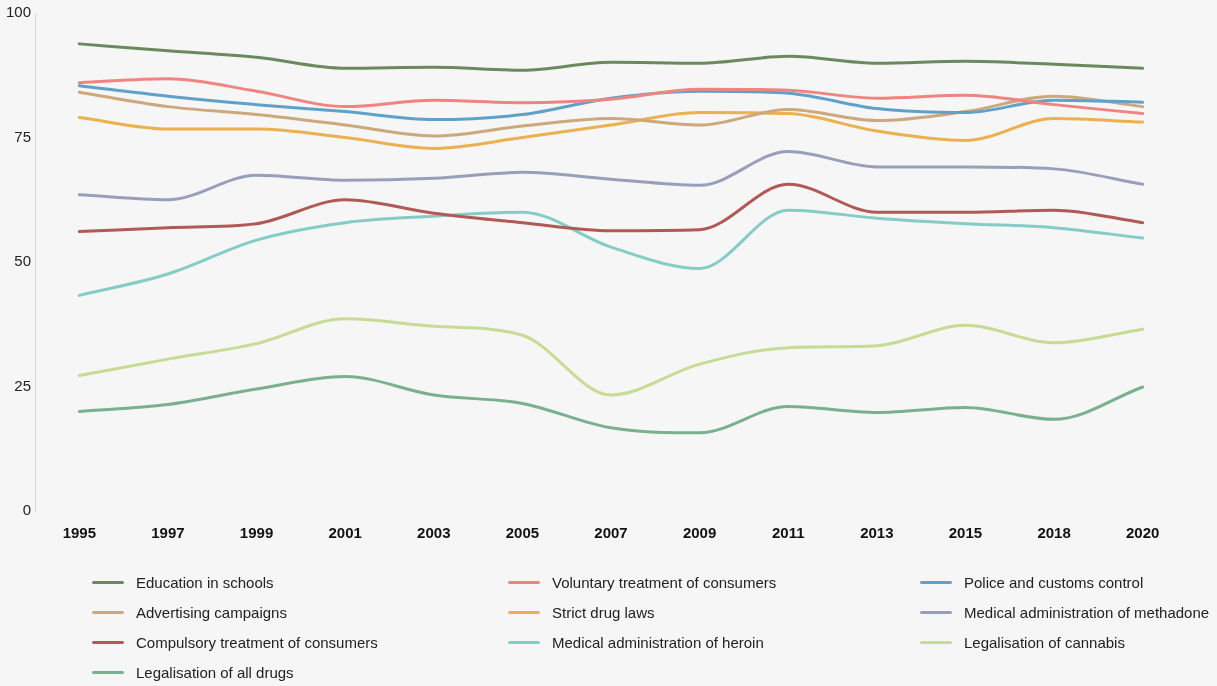  What do you see at coordinates (257, 642) in the screenshot?
I see `legend-label: Compulsory treatment of consumers` at bounding box center [257, 642].